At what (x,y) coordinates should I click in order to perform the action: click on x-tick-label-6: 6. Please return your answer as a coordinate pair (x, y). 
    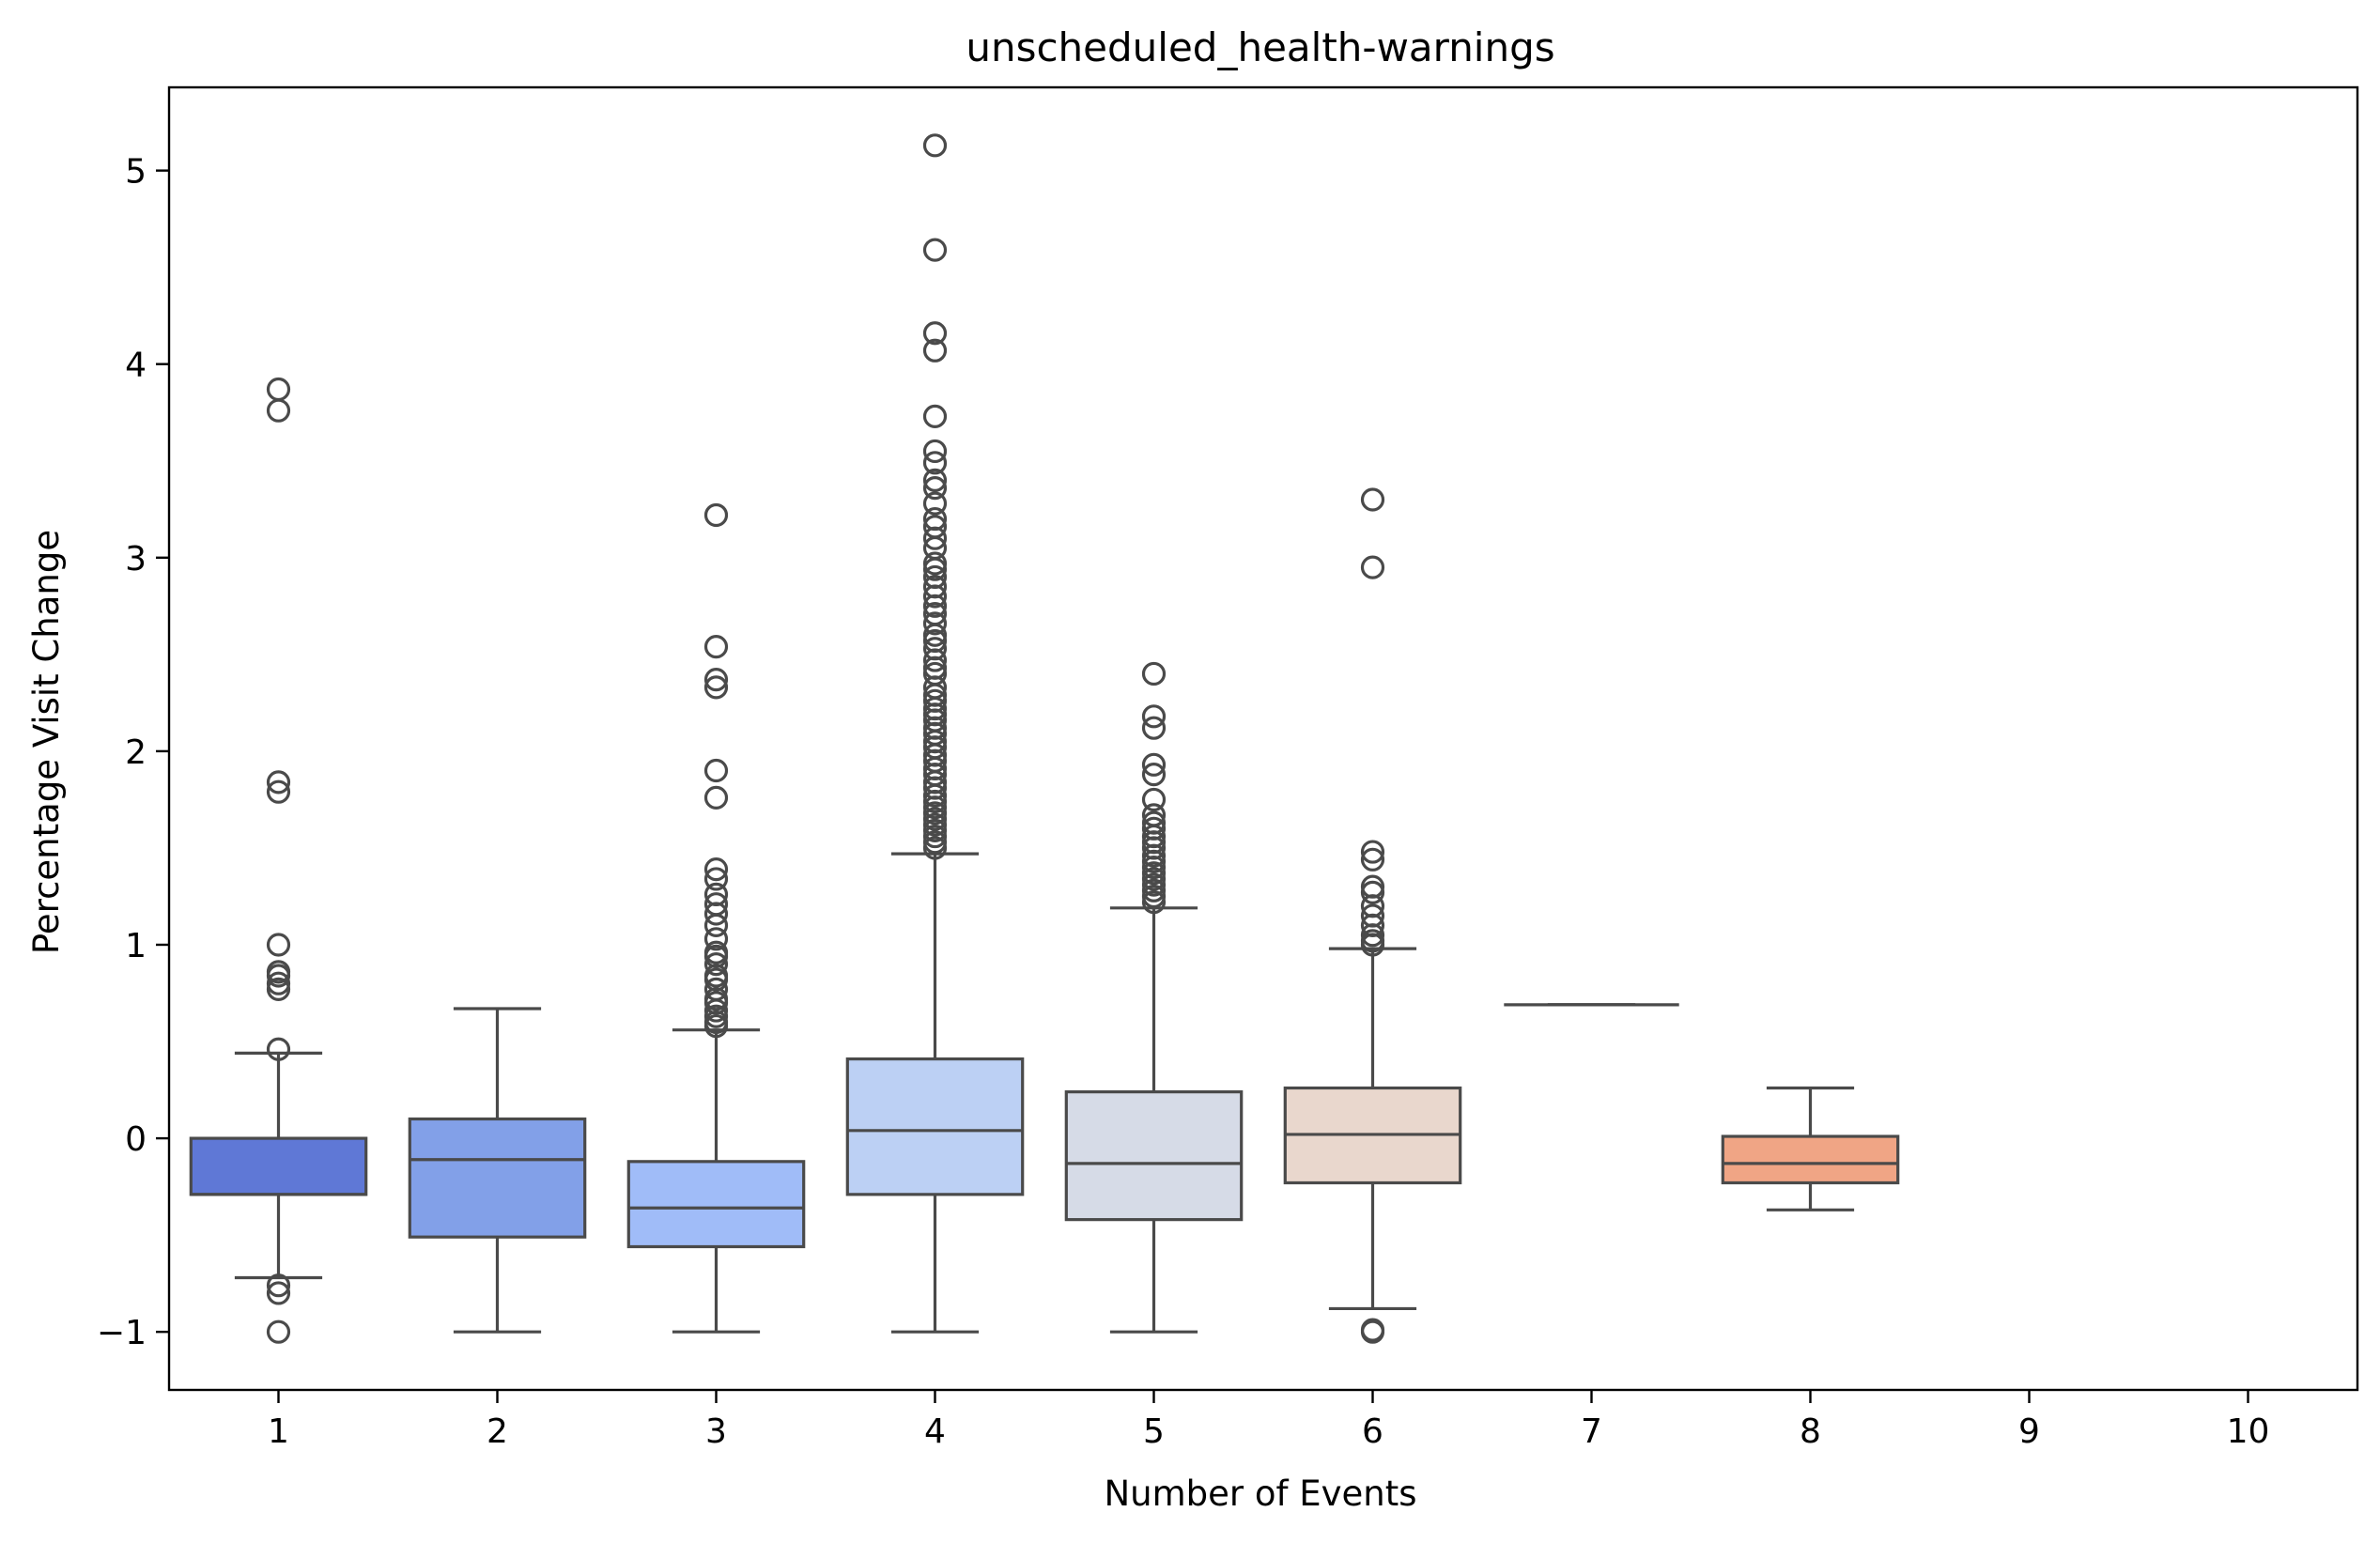
    Looking at the image, I should click on (1372, 1431).